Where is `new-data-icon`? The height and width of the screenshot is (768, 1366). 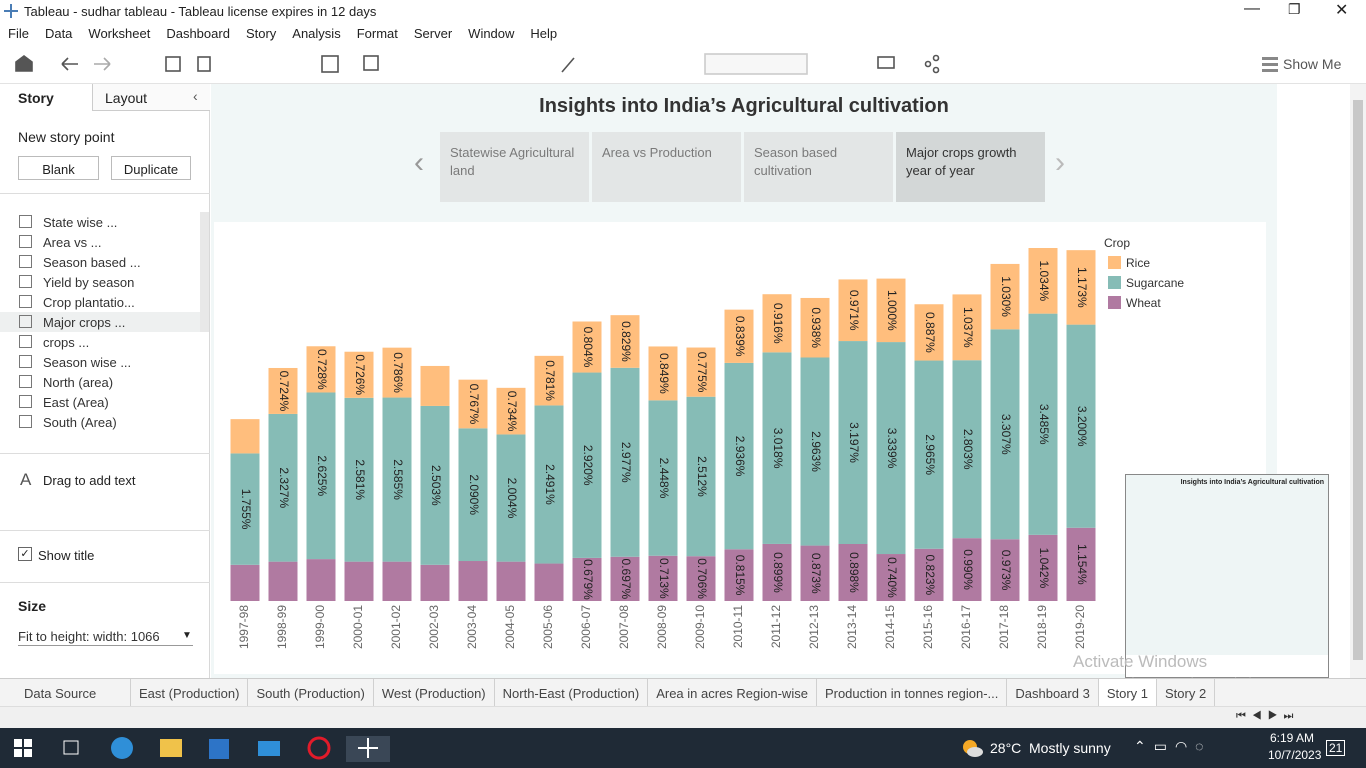 new-data-icon is located at coordinates (204, 64).